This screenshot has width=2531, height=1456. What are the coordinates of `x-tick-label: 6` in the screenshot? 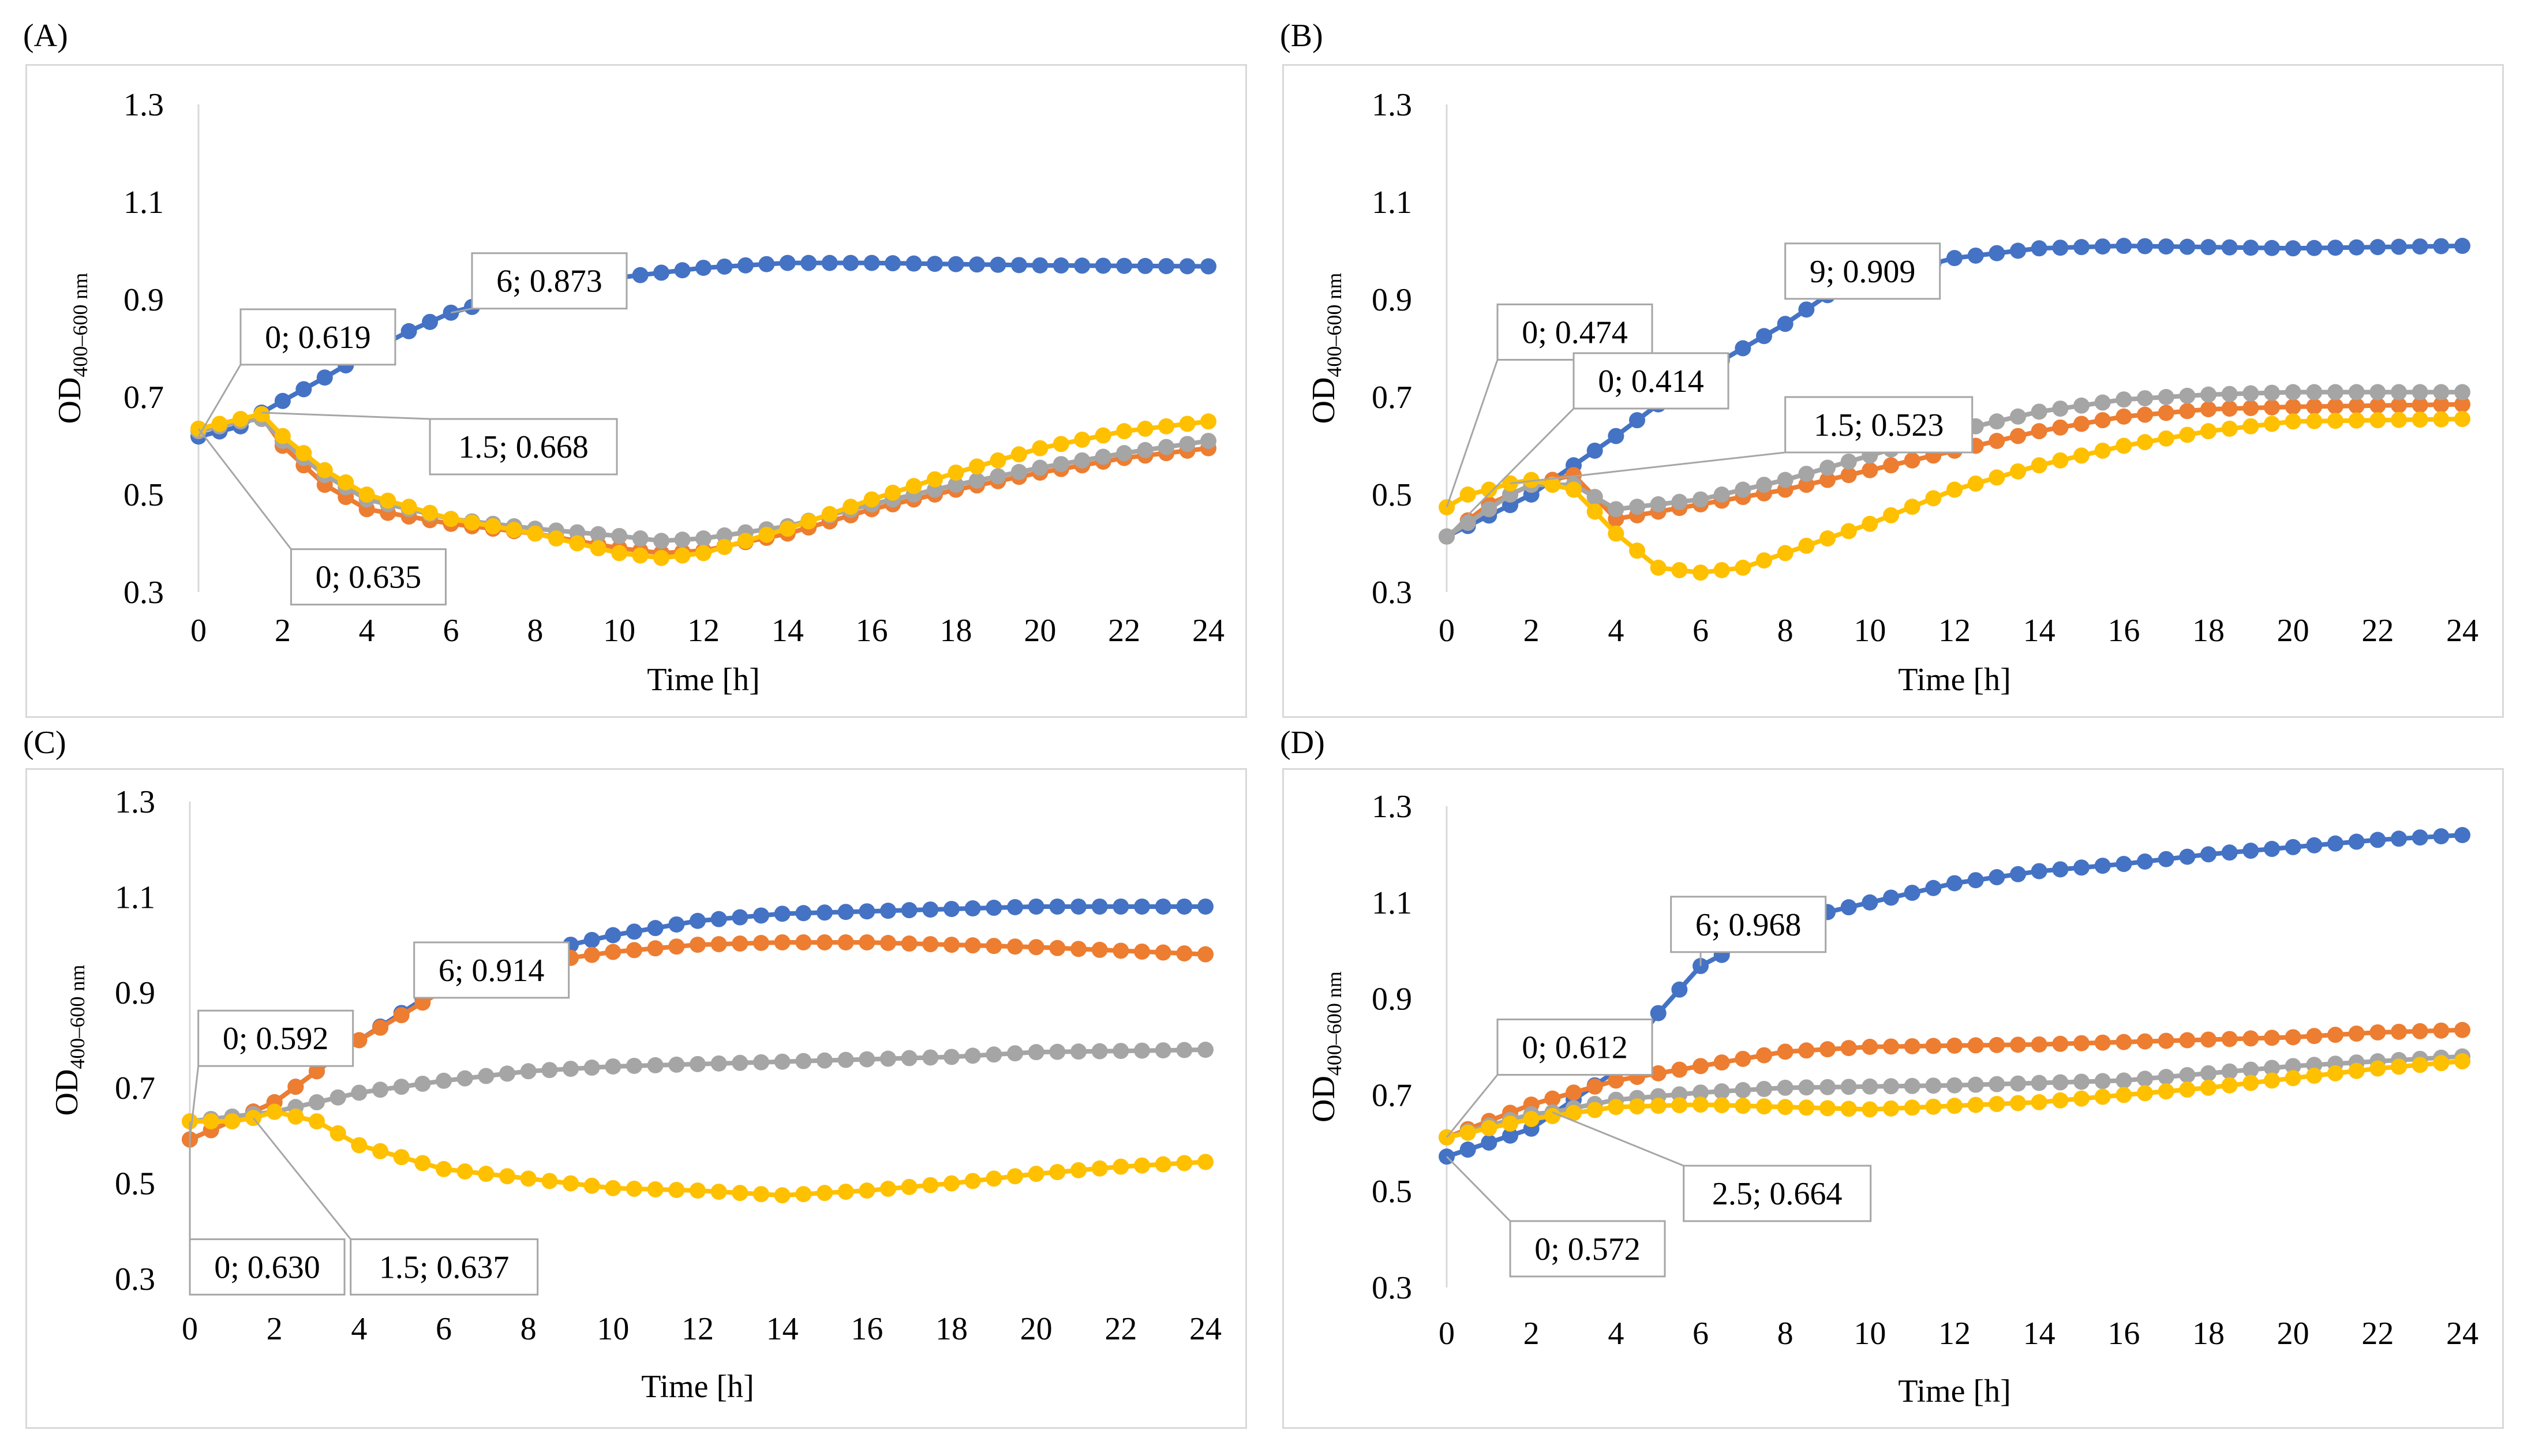 It's located at (451, 631).